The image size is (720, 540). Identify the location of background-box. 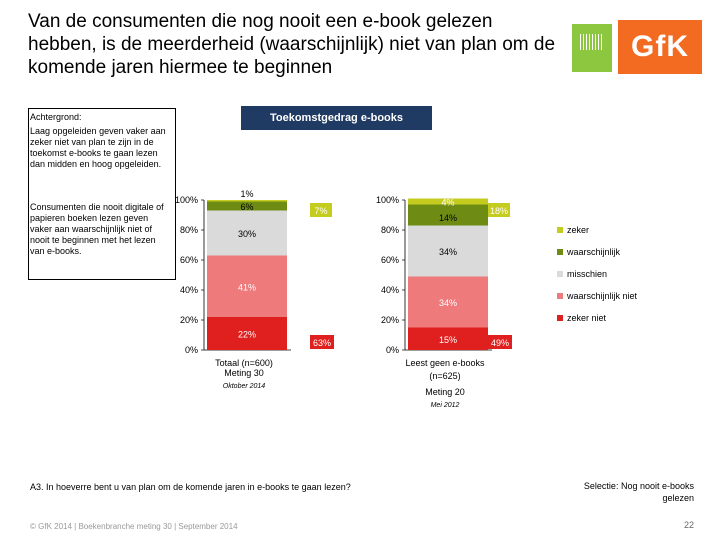
(102, 194).